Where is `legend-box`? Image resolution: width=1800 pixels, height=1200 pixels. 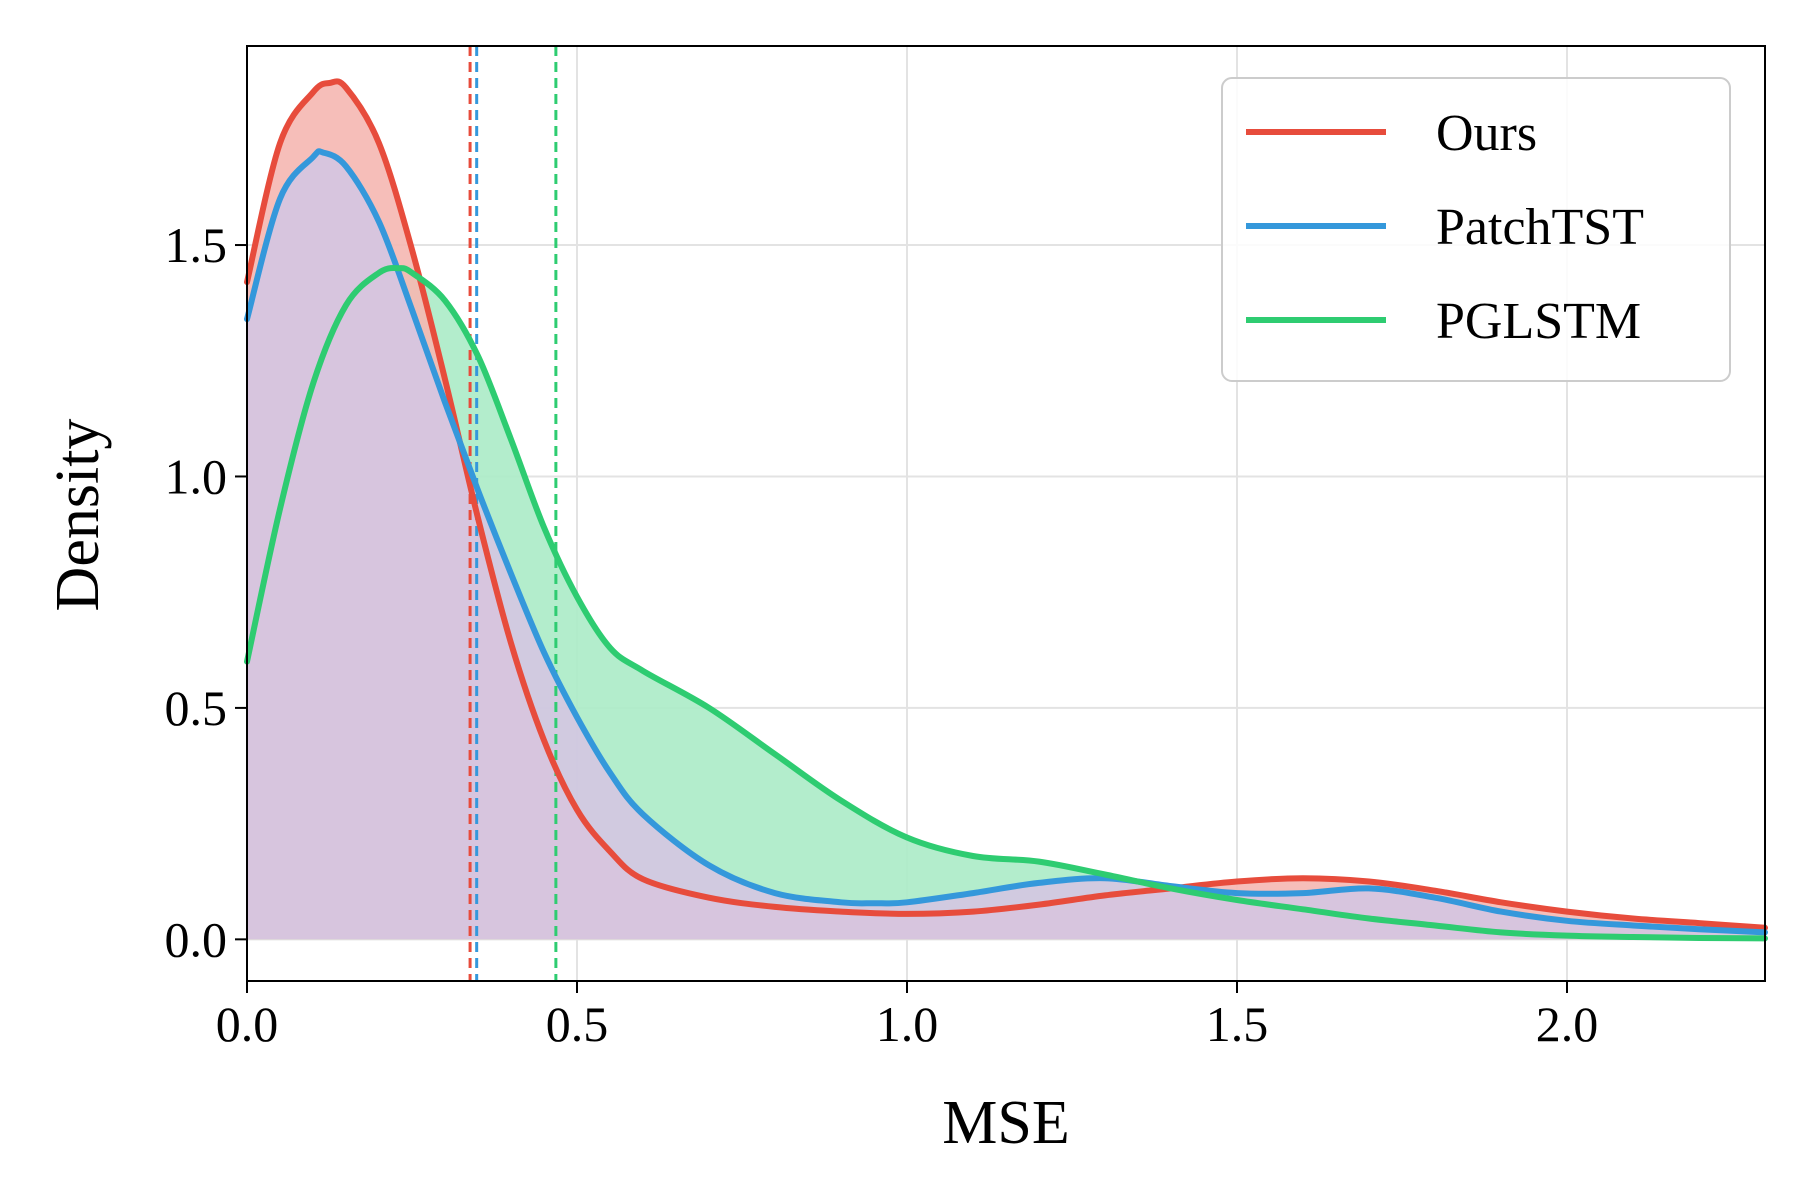
legend-box is located at coordinates (1476, 229).